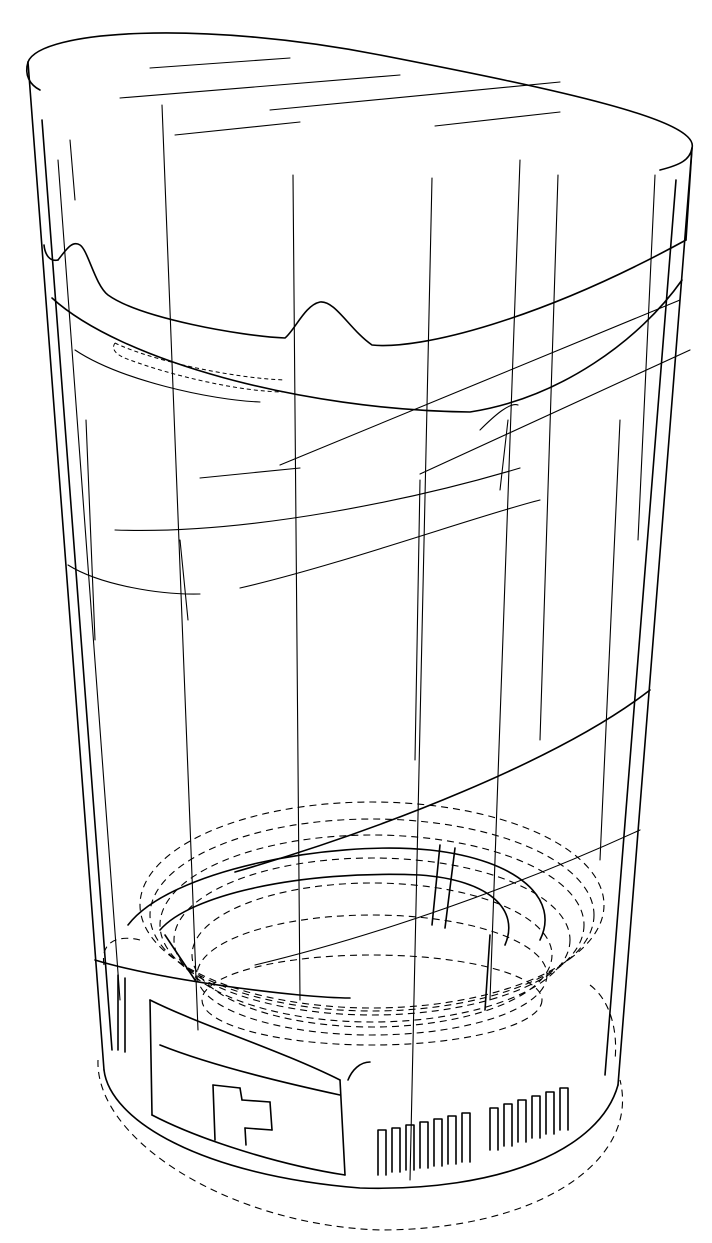 The image size is (712, 1243). Describe the element at coordinates (199, 367) in the screenshot. I see `dashed-slot` at that location.